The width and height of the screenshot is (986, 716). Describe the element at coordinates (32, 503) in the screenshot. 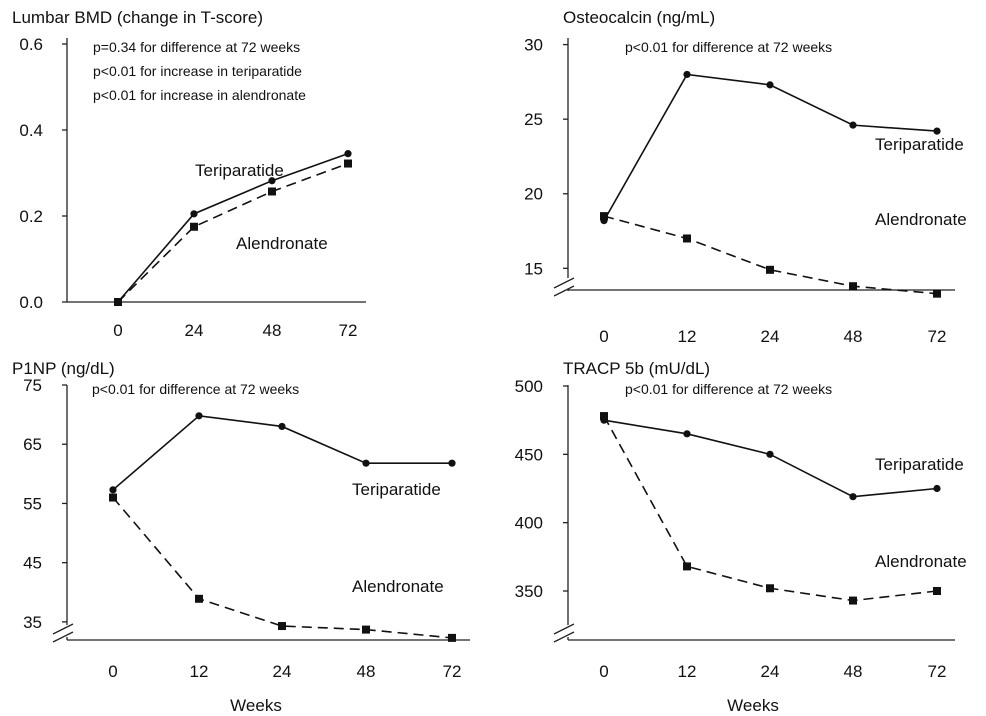

I see `y-tick-label: 55` at that location.